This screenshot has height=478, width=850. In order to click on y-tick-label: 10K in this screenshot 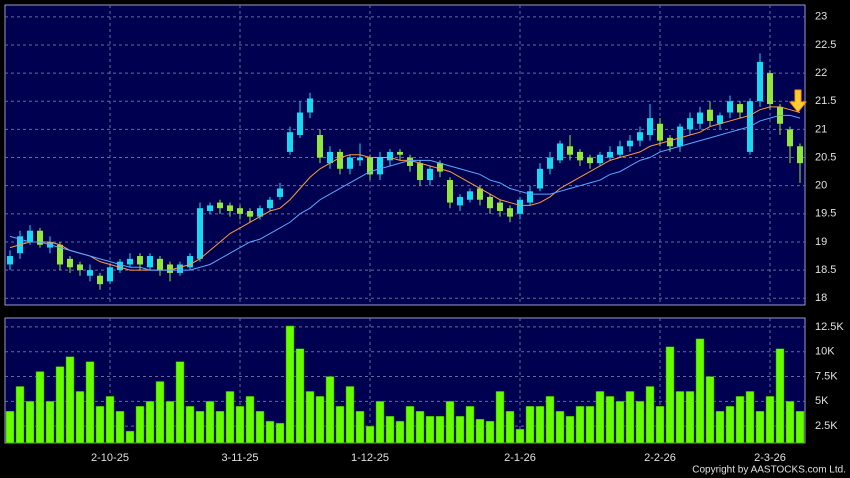, I will do `click(825, 352)`.